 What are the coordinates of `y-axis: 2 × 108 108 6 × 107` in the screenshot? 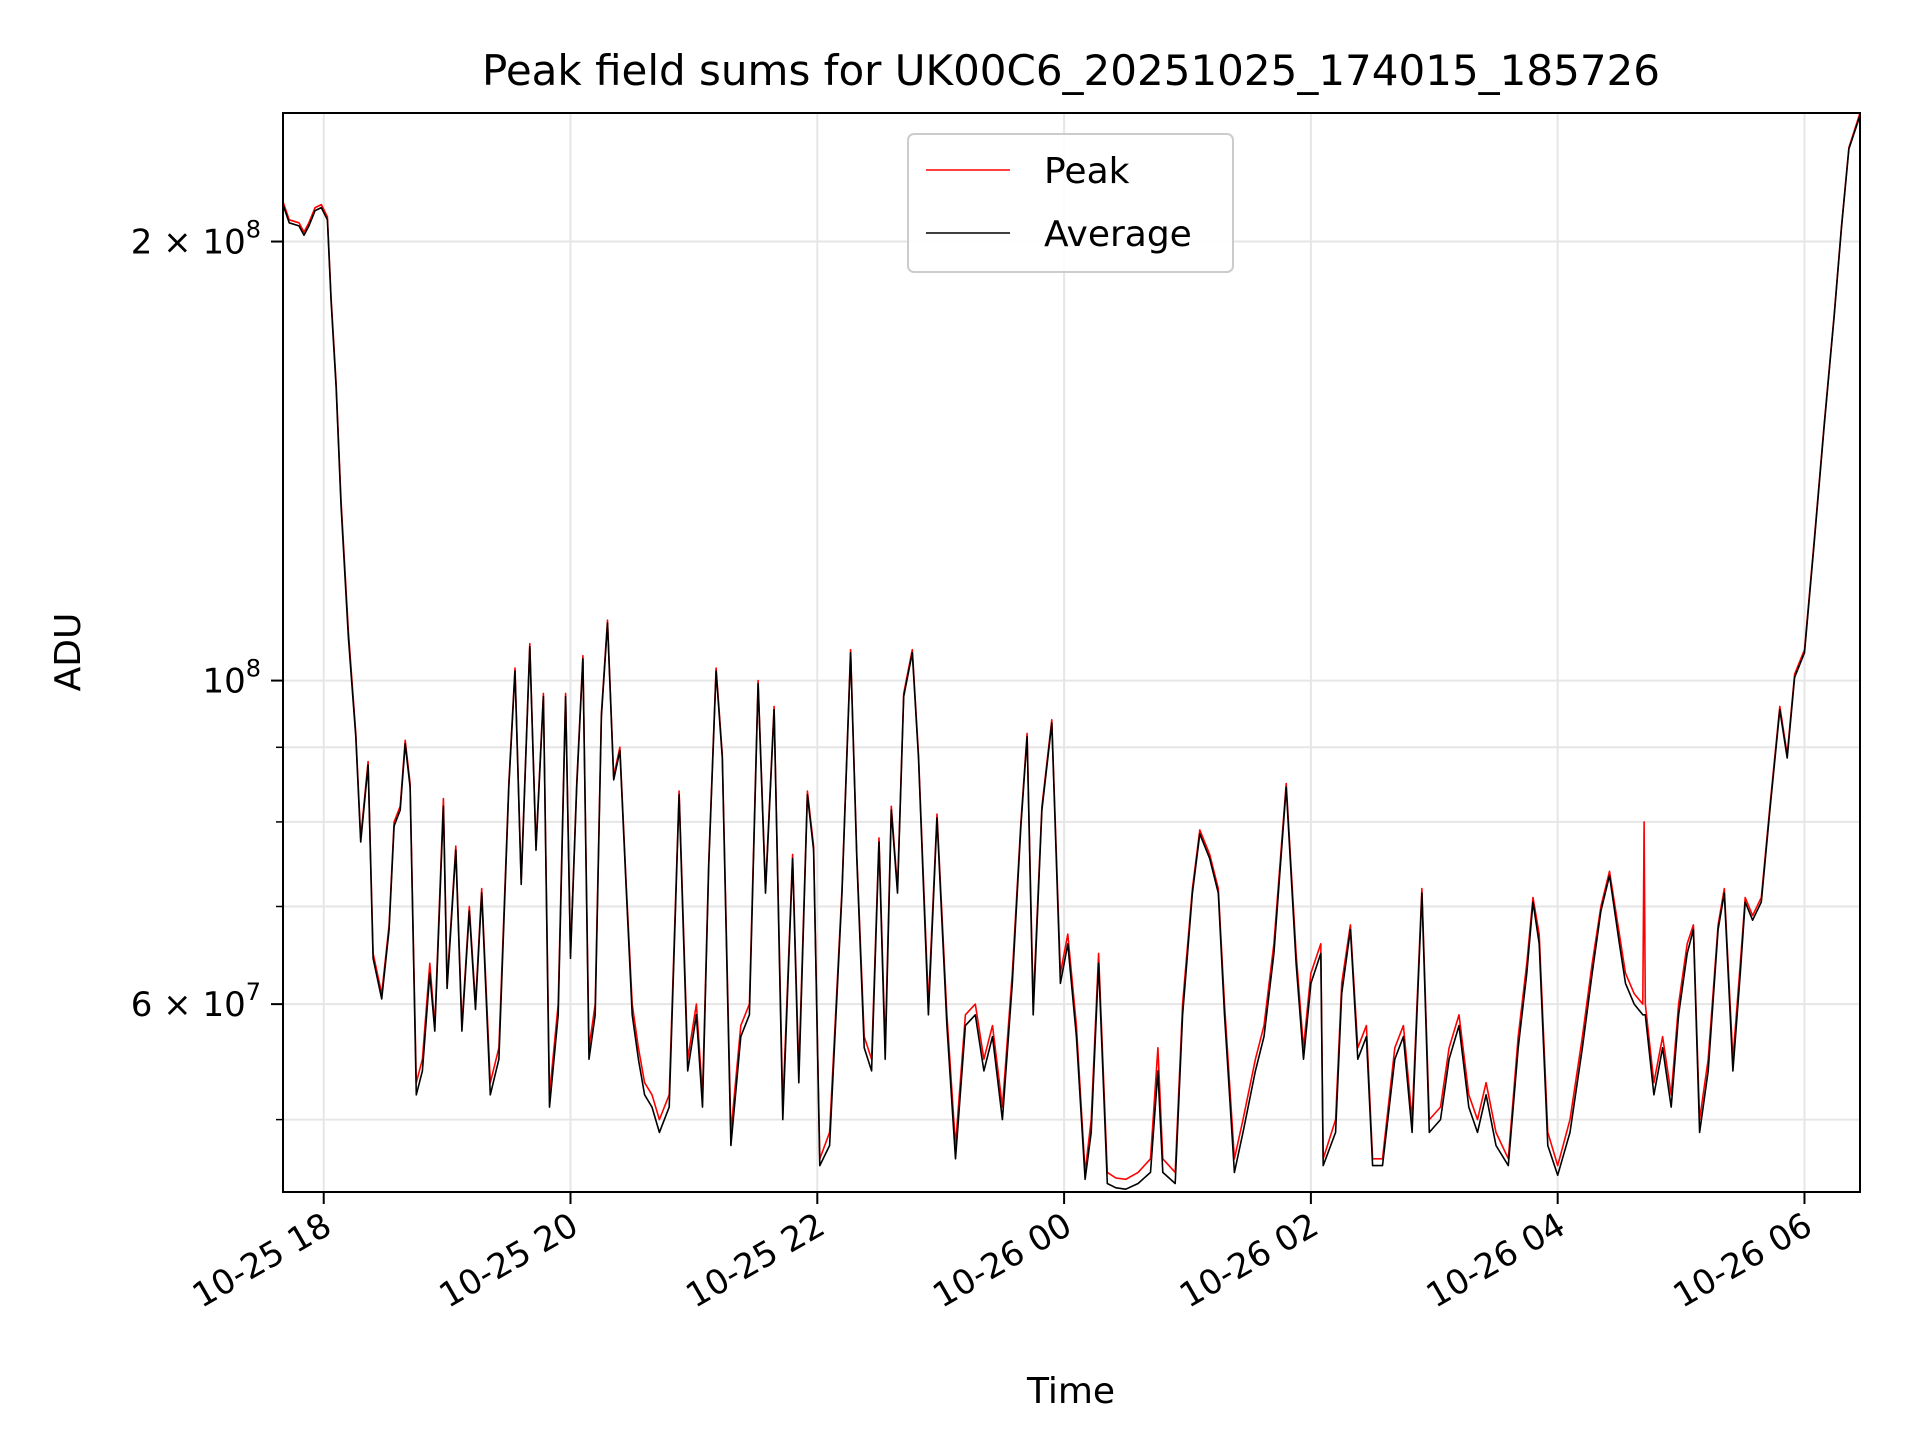 It's located at (207, 668).